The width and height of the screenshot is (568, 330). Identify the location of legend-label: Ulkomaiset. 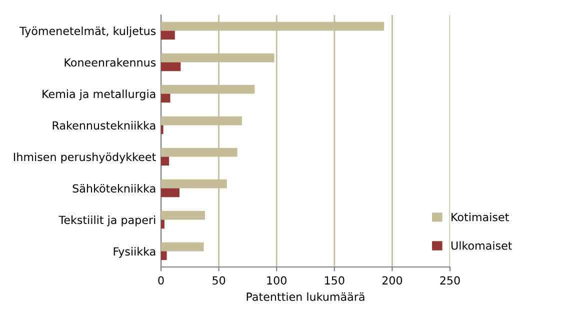
(481, 245).